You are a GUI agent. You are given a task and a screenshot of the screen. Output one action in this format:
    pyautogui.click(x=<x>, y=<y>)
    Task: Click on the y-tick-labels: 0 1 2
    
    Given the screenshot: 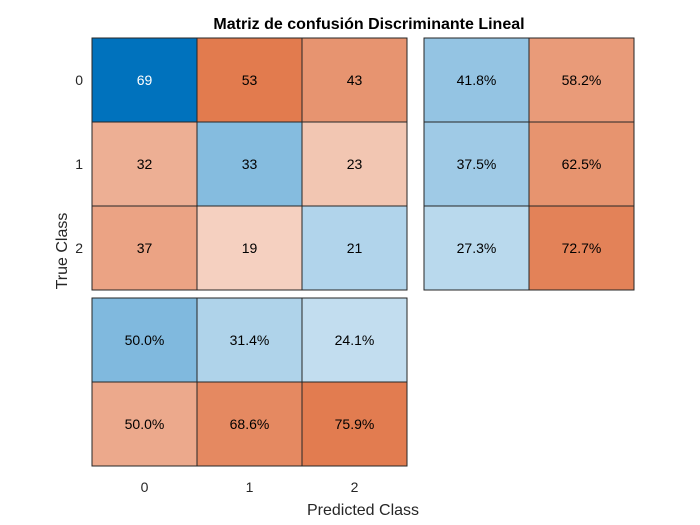 What is the action you would take?
    pyautogui.click(x=79, y=164)
    